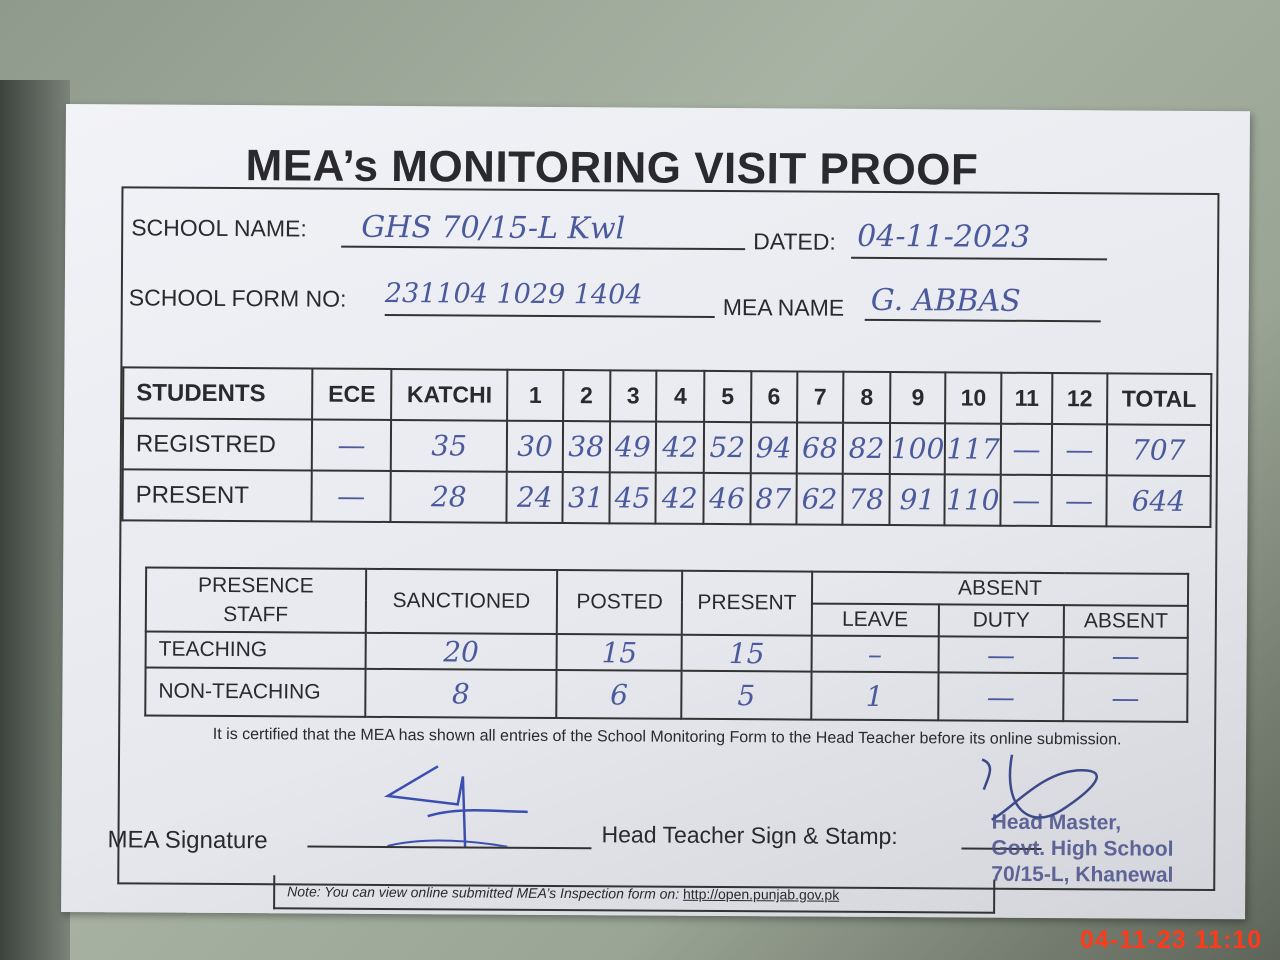 The height and width of the screenshot is (960, 1280). I want to click on handwritten-value: 42, so click(679, 498).